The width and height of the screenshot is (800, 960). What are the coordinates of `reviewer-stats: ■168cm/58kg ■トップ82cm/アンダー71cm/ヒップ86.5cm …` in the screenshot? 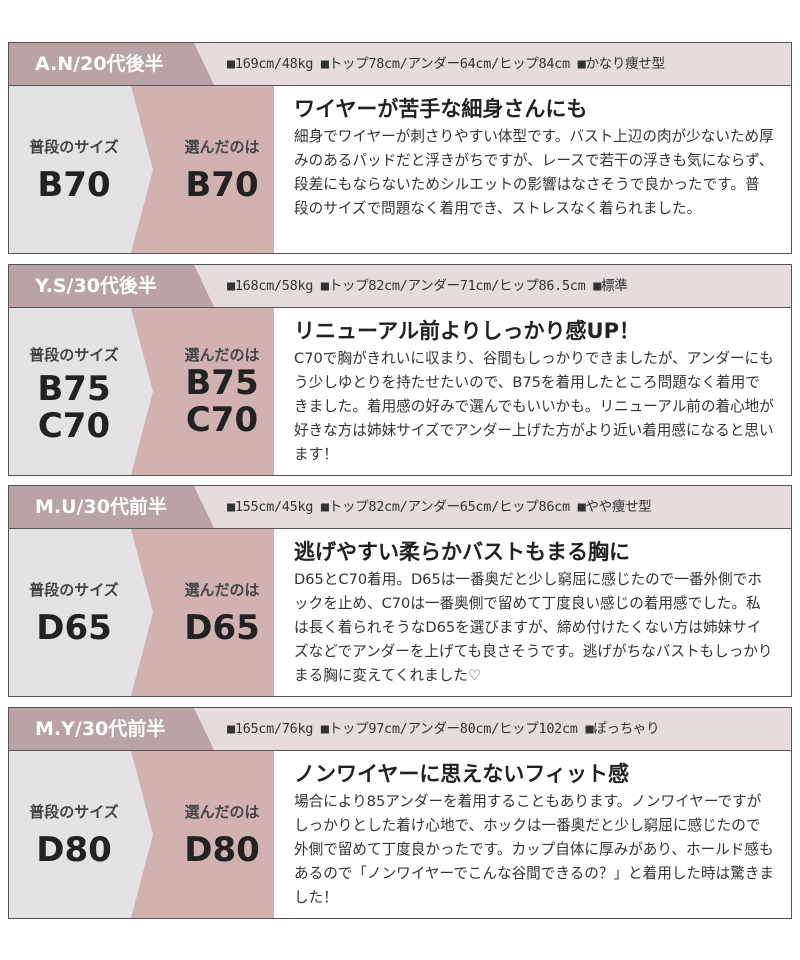 It's located at (427, 286).